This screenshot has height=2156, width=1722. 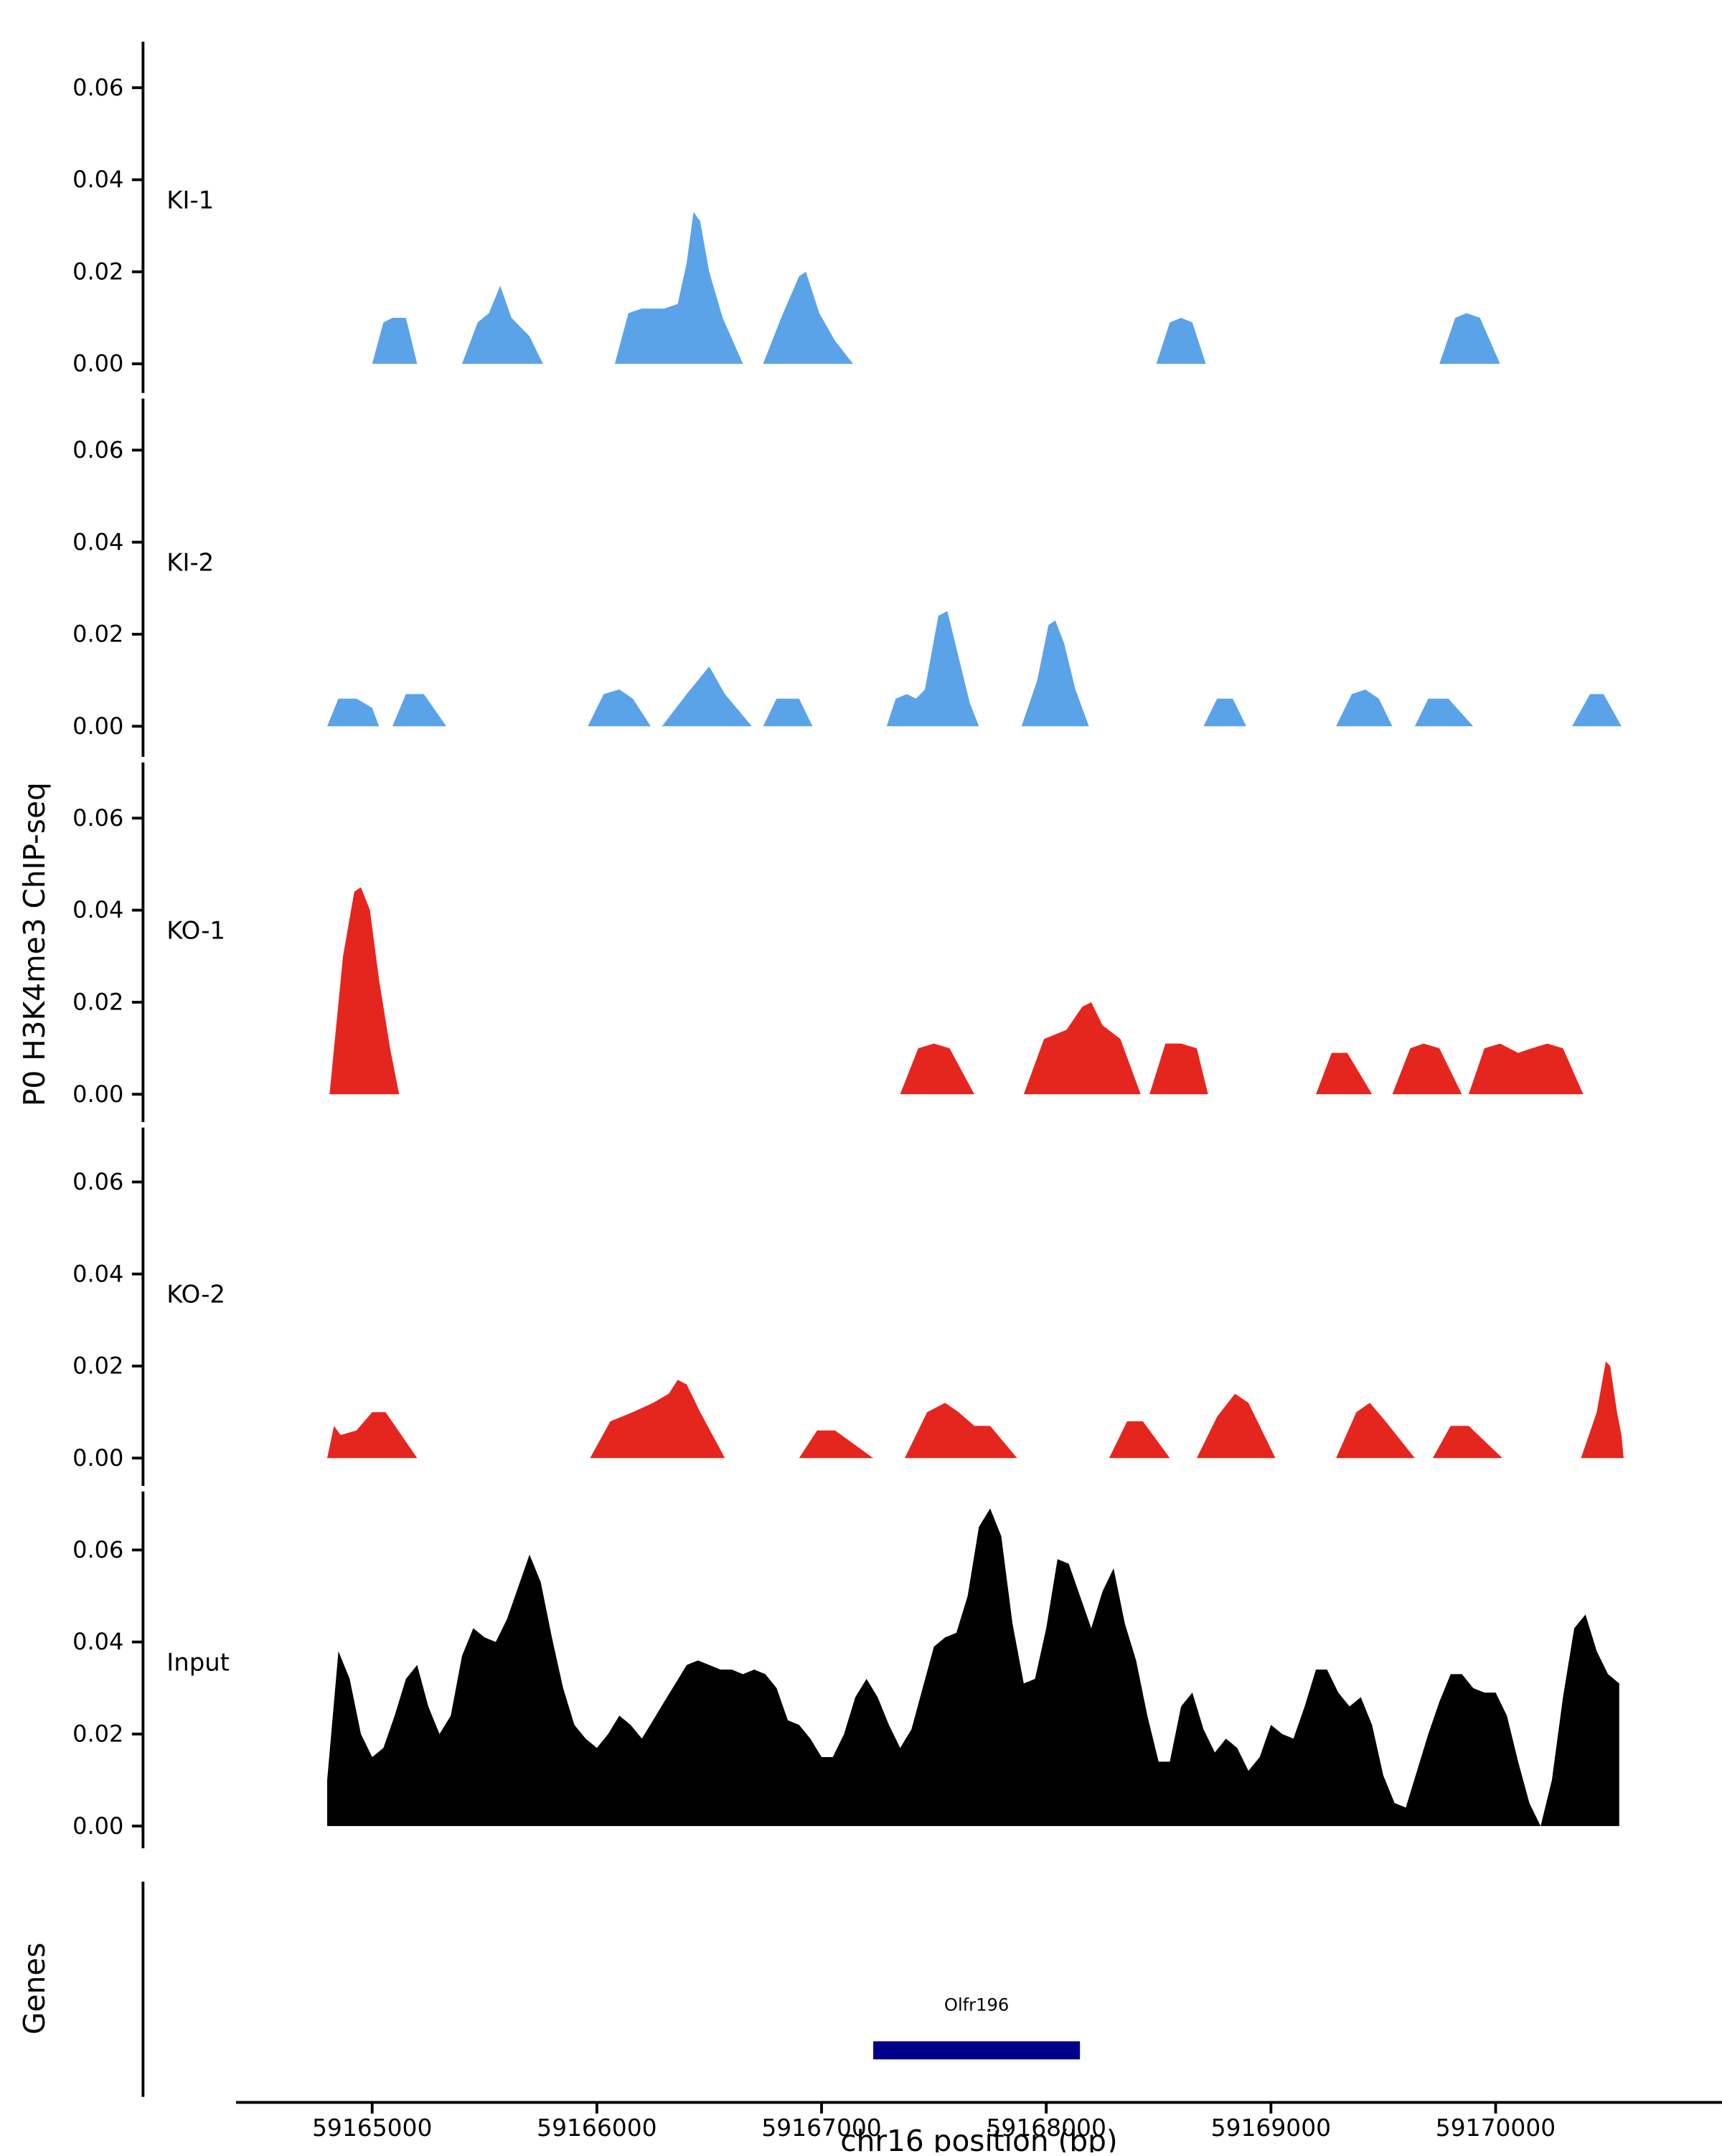 What do you see at coordinates (190, 200) in the screenshot?
I see `track-label: KI-1` at bounding box center [190, 200].